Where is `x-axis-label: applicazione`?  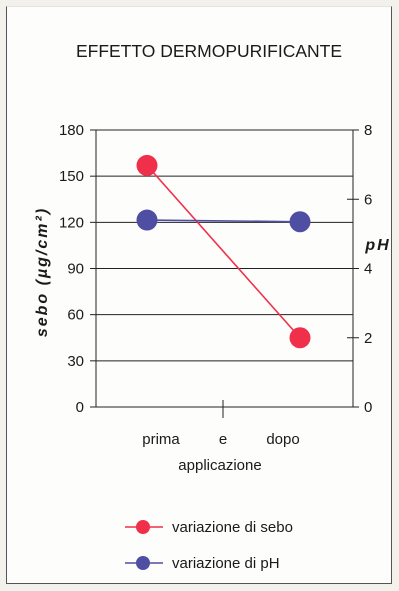
x-axis-label: applicazione is located at coordinates (219, 465).